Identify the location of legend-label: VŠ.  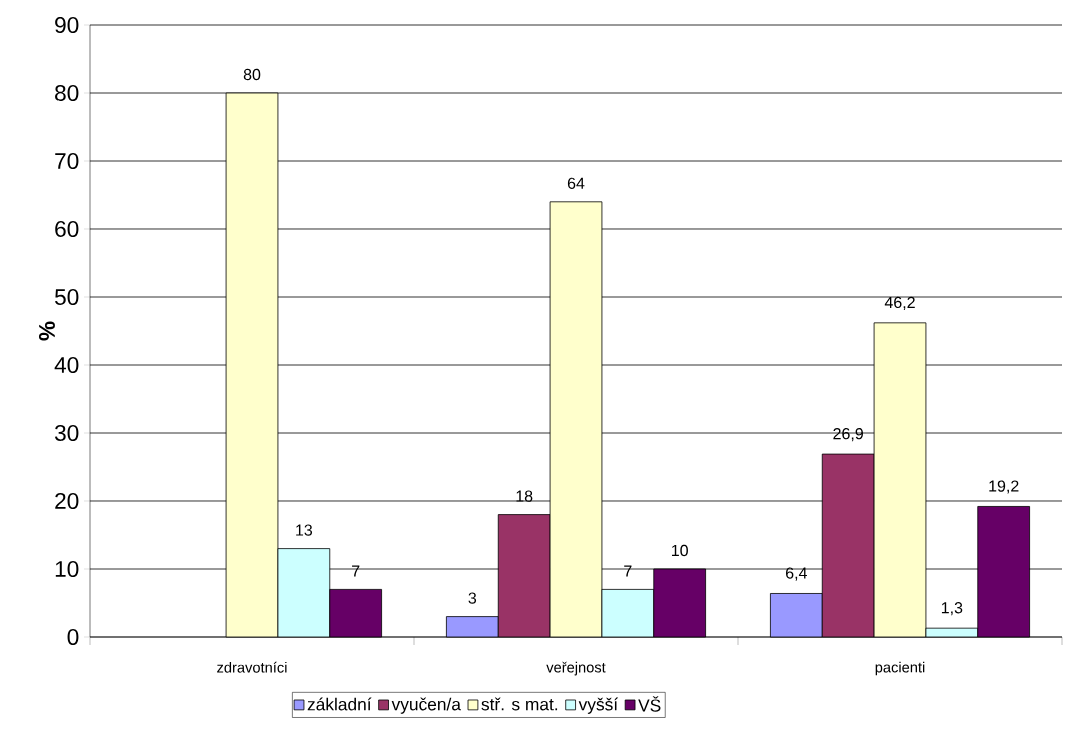
(649, 704).